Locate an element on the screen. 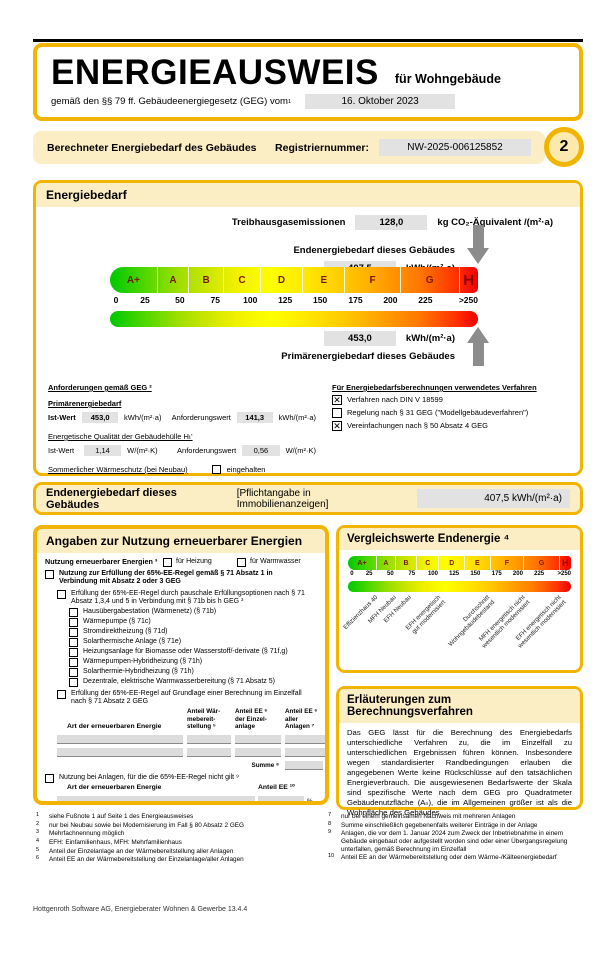 This screenshot has width=616, height=960. einzelfall-checkbox is located at coordinates (61, 694).